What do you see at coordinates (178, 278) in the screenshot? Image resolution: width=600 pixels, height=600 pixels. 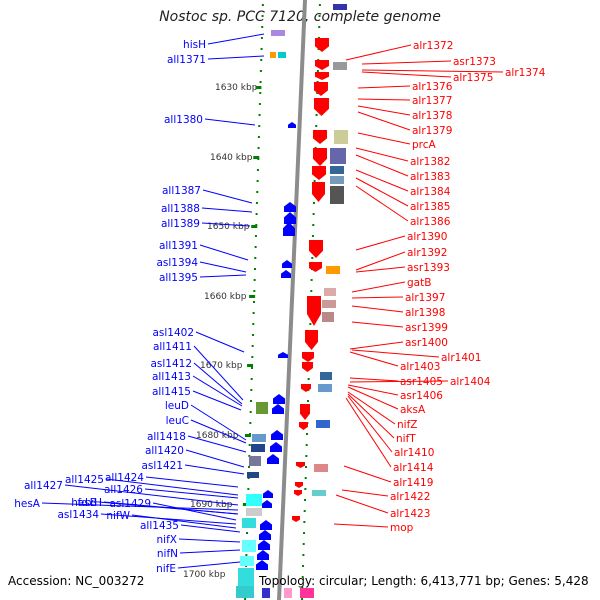 I see `gene-label-left: all1395` at bounding box center [178, 278].